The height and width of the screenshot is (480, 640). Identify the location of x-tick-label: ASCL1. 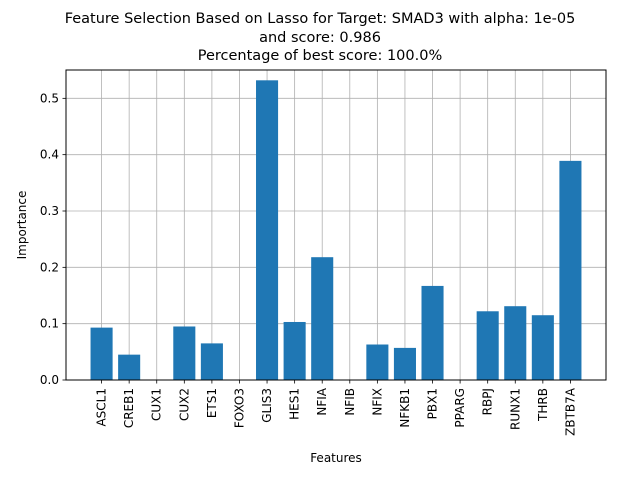
(102, 407).